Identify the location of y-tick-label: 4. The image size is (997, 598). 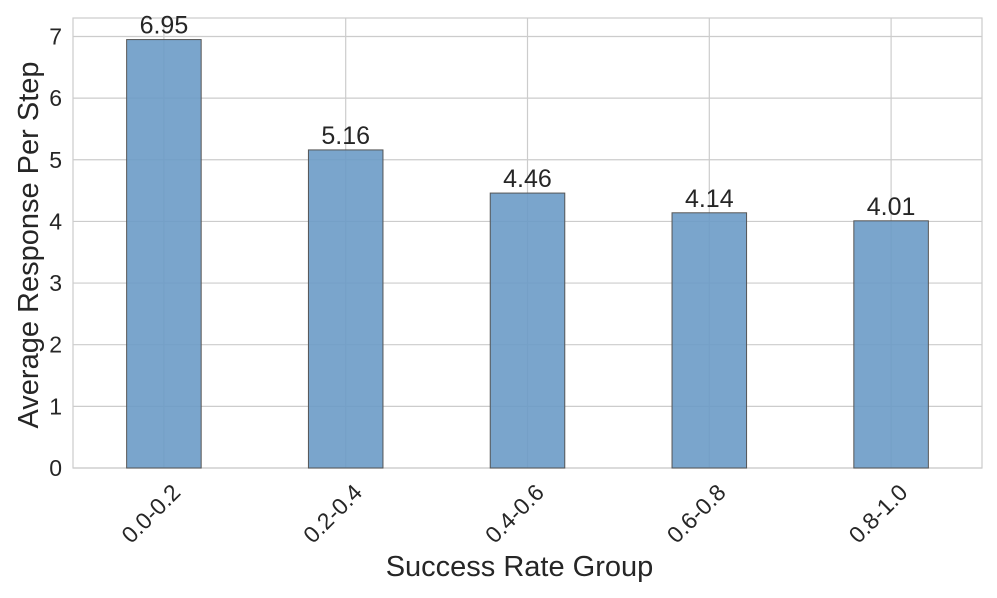
(55, 221).